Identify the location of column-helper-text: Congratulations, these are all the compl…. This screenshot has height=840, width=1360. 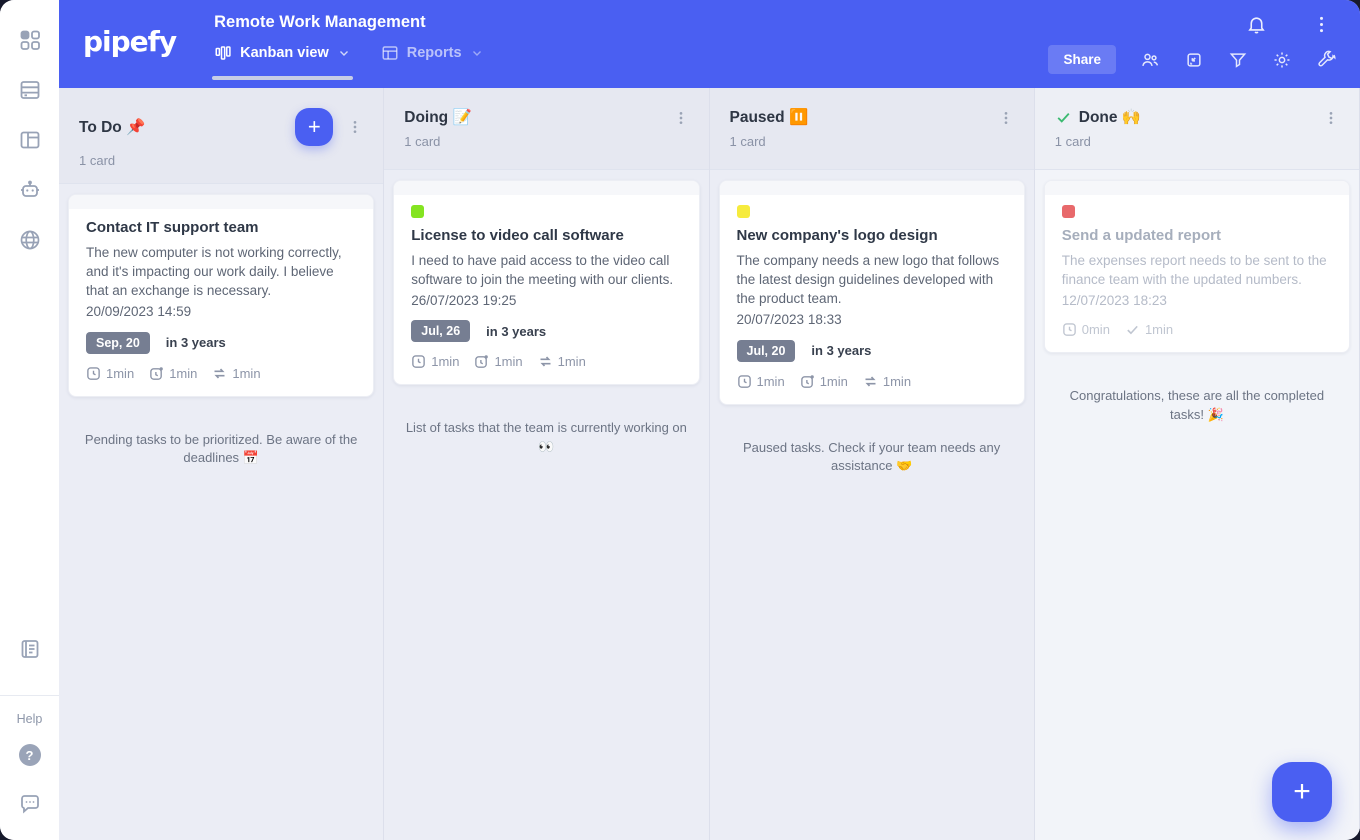
(1197, 405).